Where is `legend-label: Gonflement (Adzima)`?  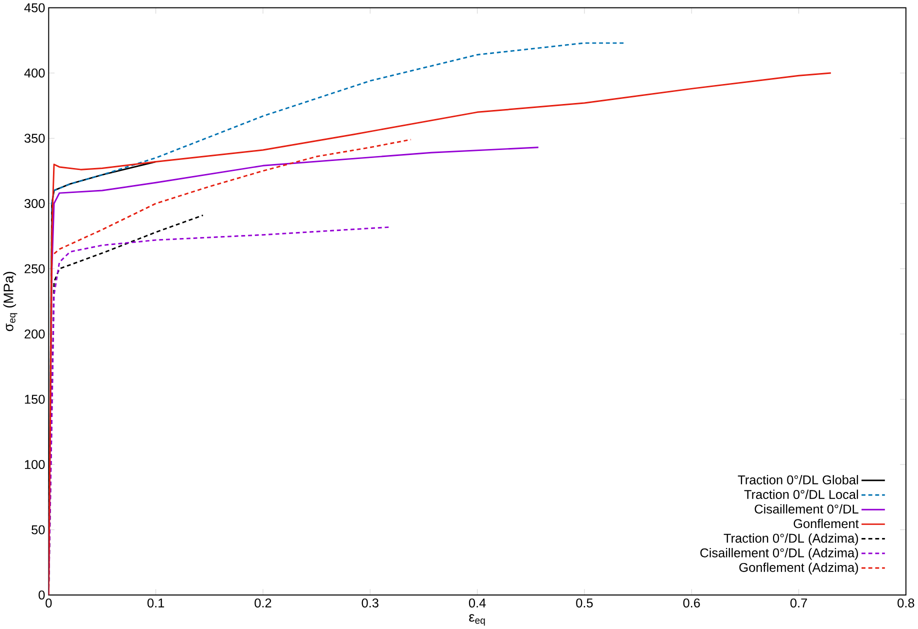 legend-label: Gonflement (Adzima) is located at coordinates (798, 568).